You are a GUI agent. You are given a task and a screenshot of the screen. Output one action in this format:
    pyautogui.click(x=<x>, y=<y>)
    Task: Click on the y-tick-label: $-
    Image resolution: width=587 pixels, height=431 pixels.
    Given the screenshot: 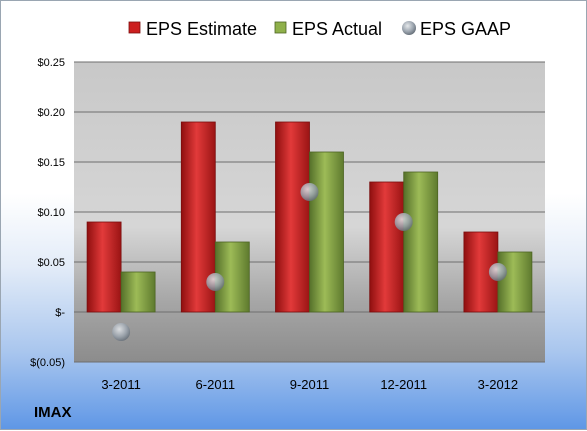 What is the action you would take?
    pyautogui.click(x=60, y=313)
    